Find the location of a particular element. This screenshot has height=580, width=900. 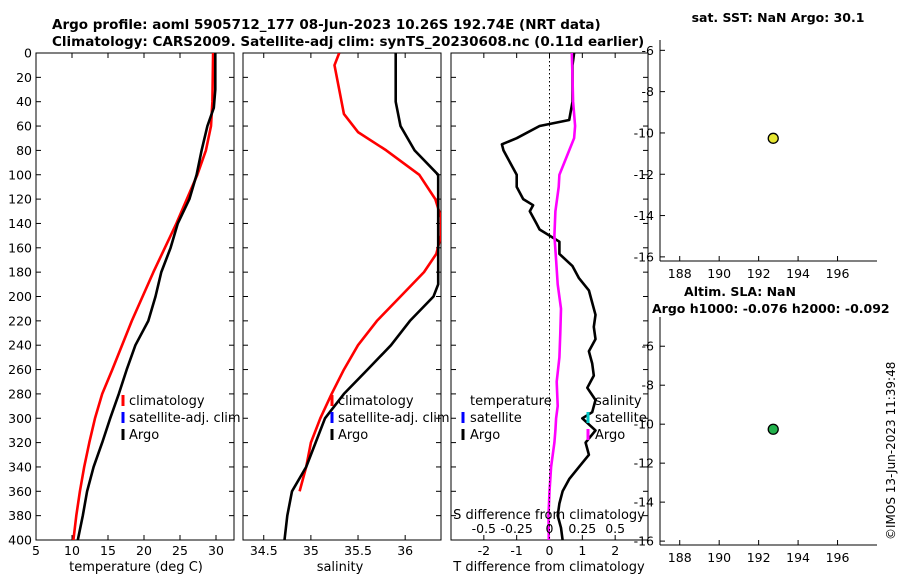

s-diff-tick-label: 0 is located at coordinates (550, 528).